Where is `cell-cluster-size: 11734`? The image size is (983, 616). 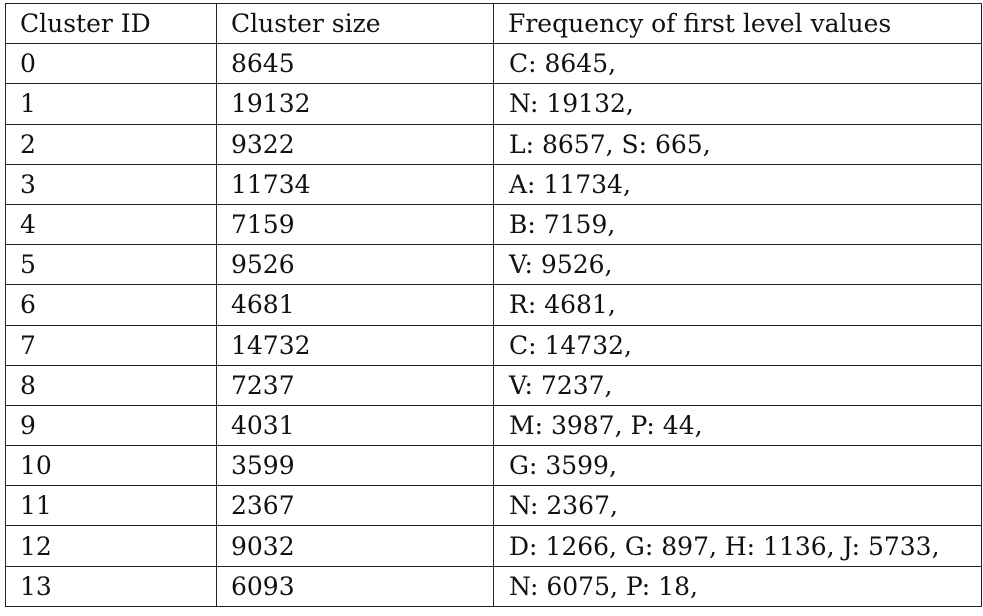 cell-cluster-size: 11734 is located at coordinates (355, 184).